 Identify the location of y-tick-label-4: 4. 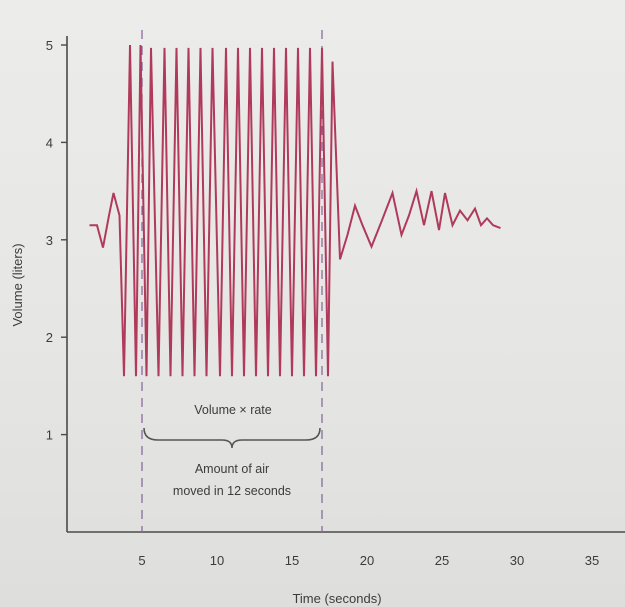
(49, 142).